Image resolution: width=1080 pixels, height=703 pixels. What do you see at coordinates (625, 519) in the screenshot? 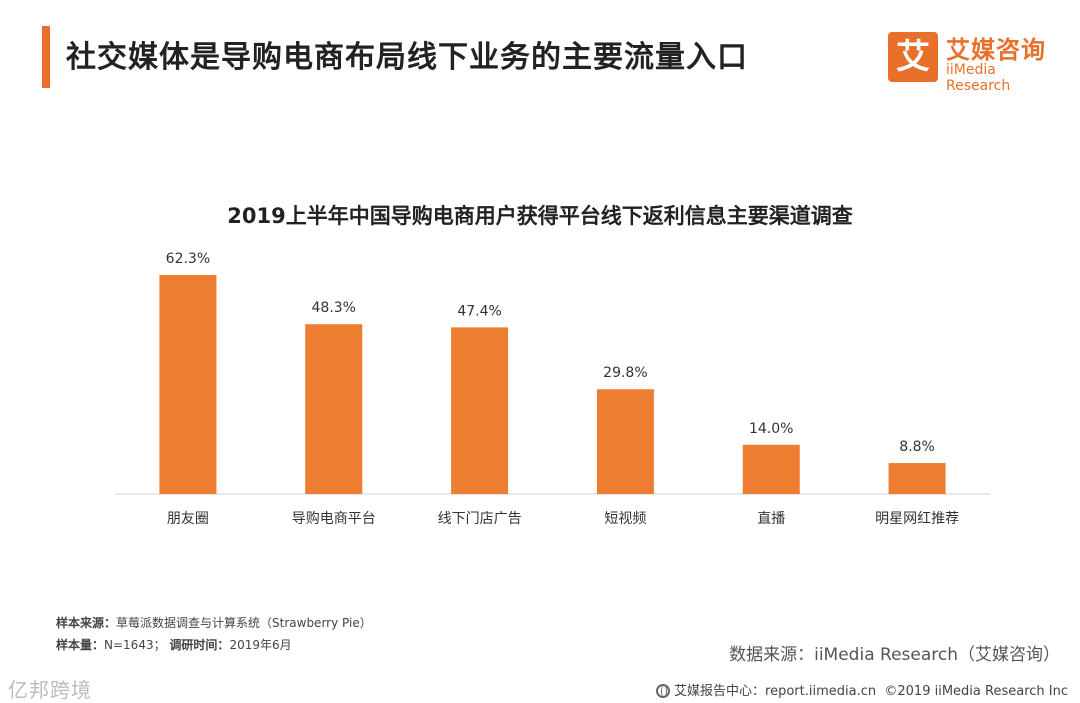
I see `category-label-3: 短视频` at bounding box center [625, 519].